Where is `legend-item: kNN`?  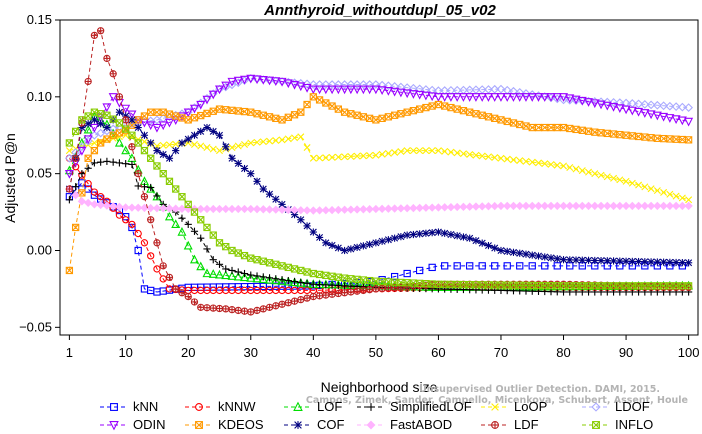
legend-item: kNN is located at coordinates (129, 406).